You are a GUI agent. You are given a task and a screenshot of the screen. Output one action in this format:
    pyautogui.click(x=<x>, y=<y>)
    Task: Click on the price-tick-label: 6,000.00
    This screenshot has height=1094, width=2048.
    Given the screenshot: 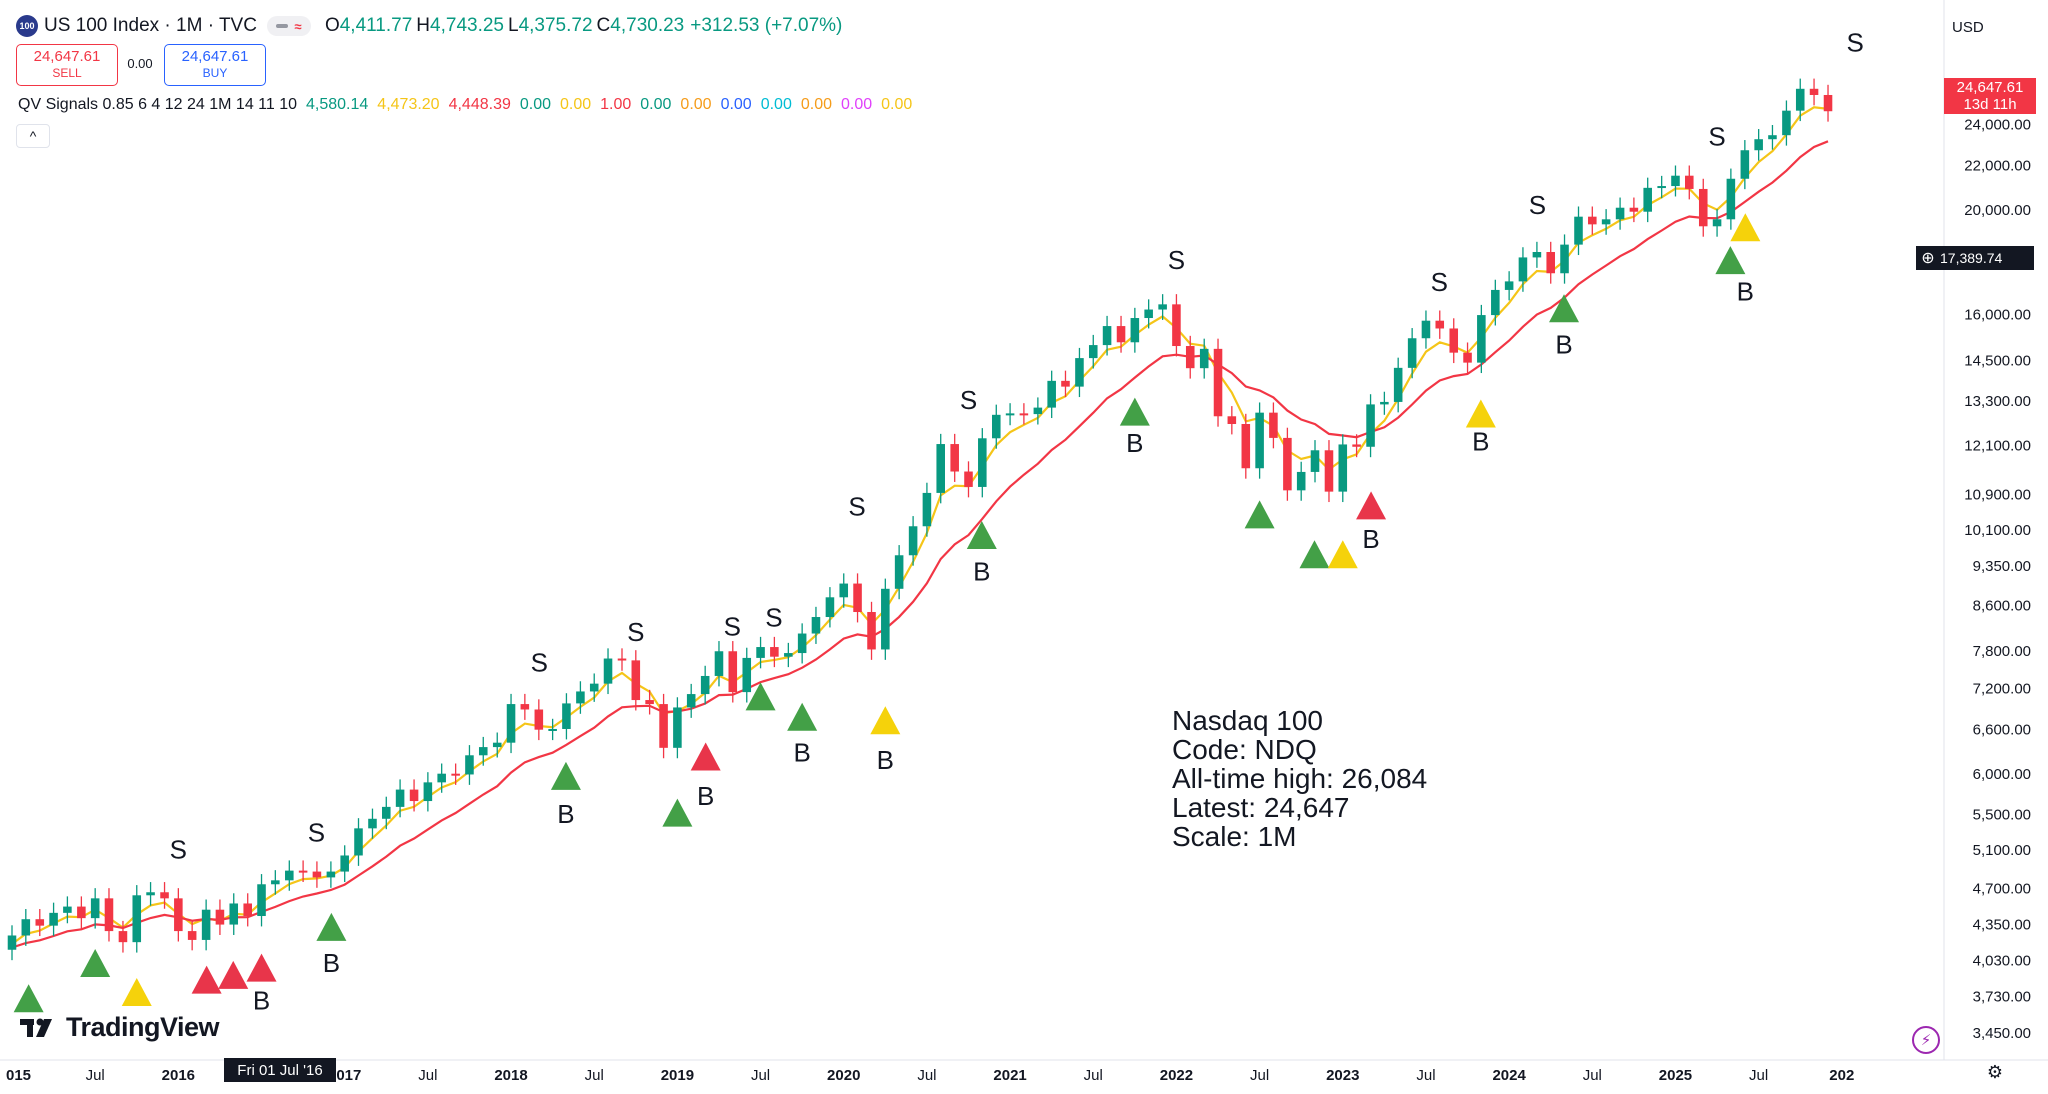 What is the action you would take?
    pyautogui.click(x=2002, y=774)
    